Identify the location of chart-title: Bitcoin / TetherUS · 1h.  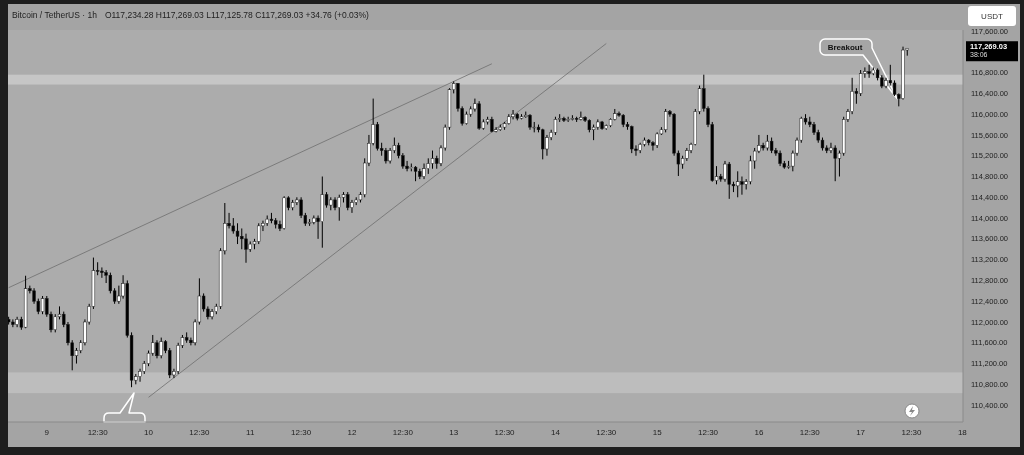
(54, 15).